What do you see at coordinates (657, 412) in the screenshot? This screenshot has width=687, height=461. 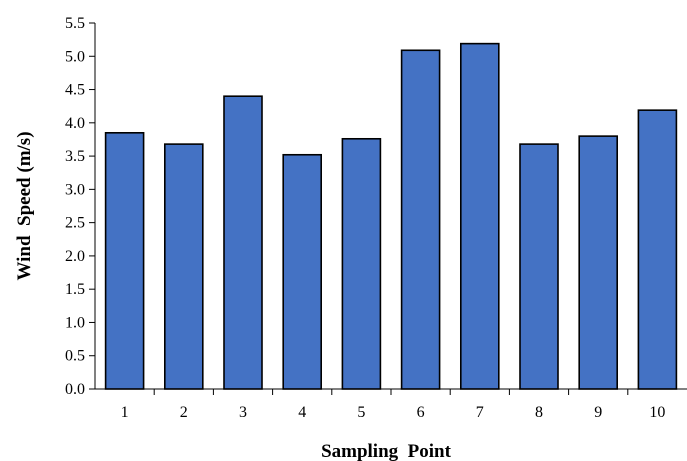 I see `x-tick-label: 10` at bounding box center [657, 412].